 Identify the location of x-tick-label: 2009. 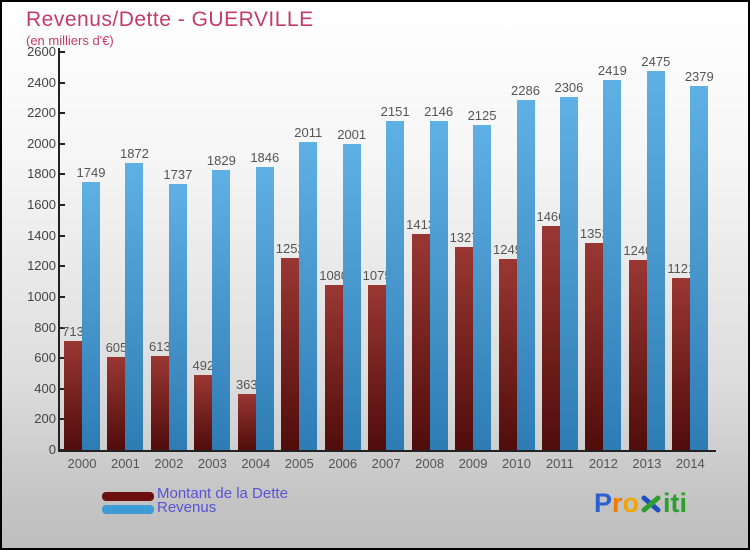
(473, 463).